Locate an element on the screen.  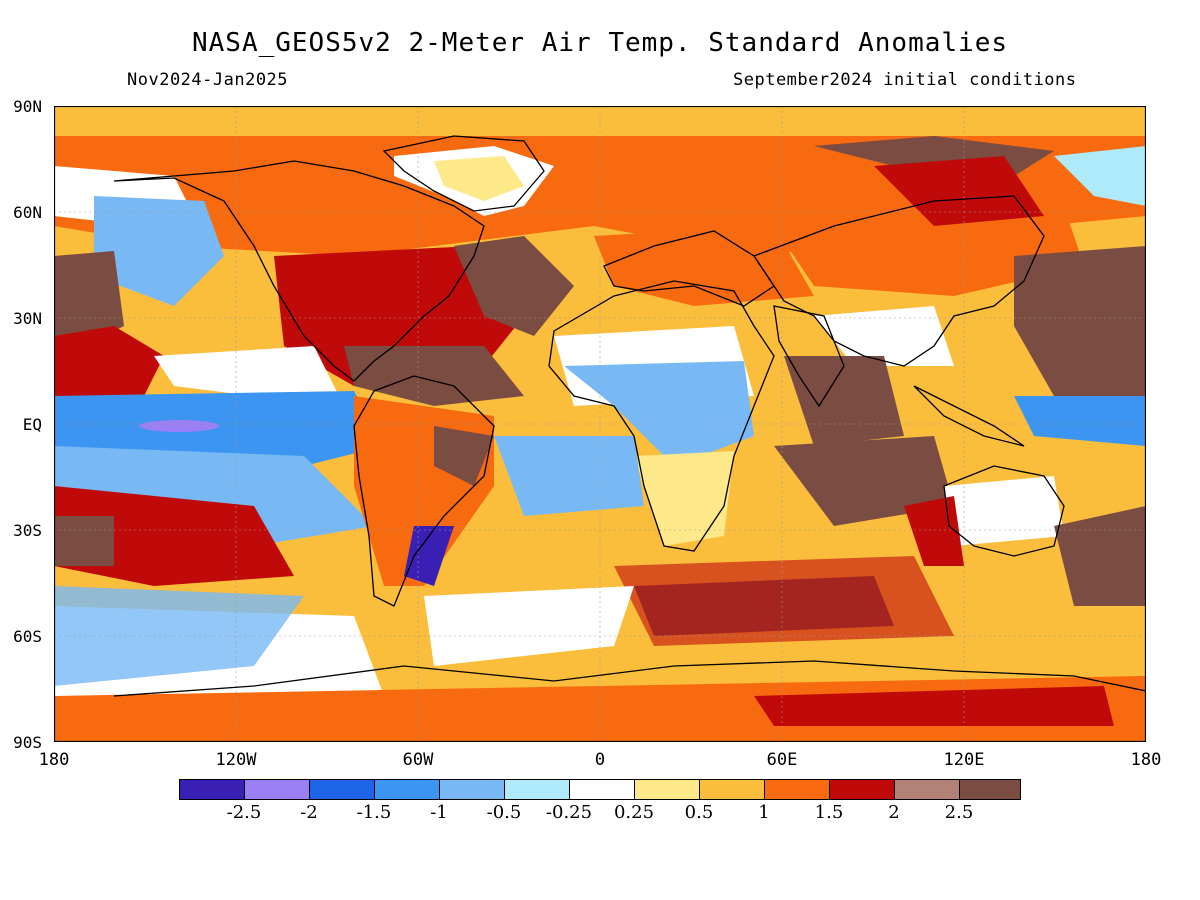
colorbar-label: -2.5 is located at coordinates (244, 812).